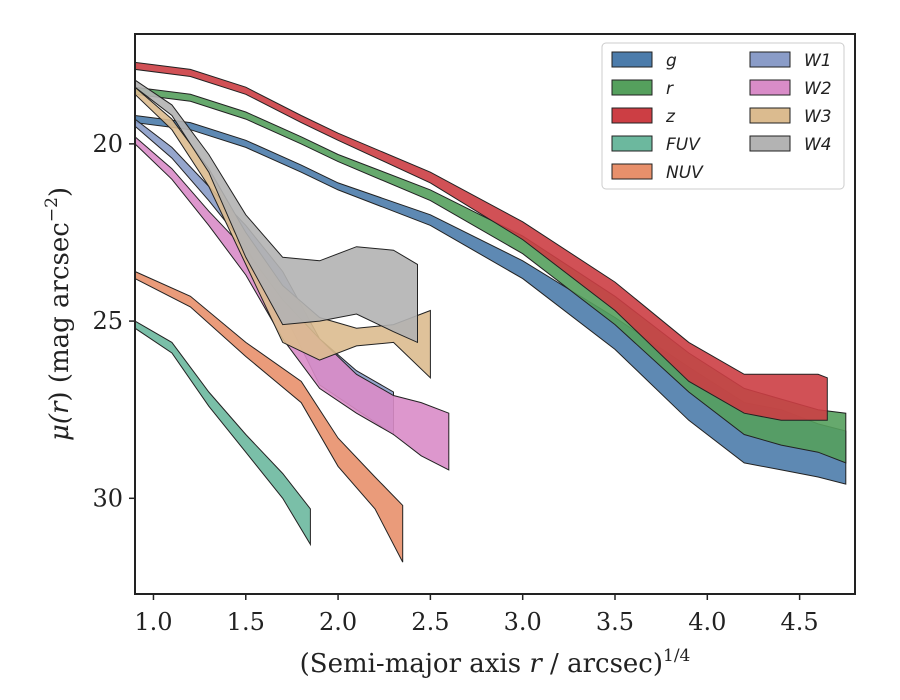  I want to click on legend-swatch-z, so click(632, 115).